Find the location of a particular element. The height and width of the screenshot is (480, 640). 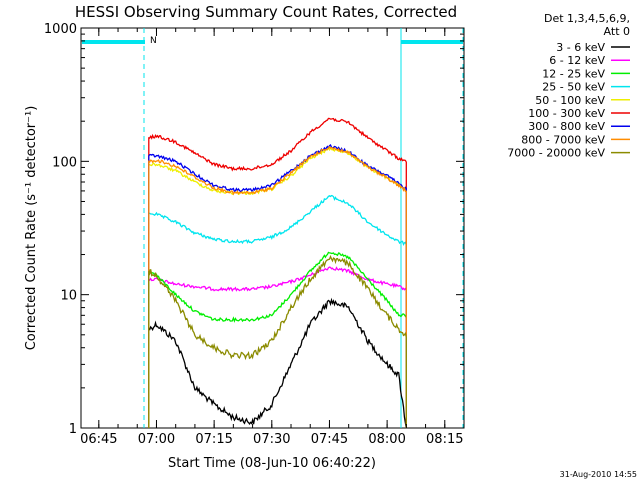

x-axis-label: Start Time (08-Jun-10 06:40:22) is located at coordinates (272, 463).